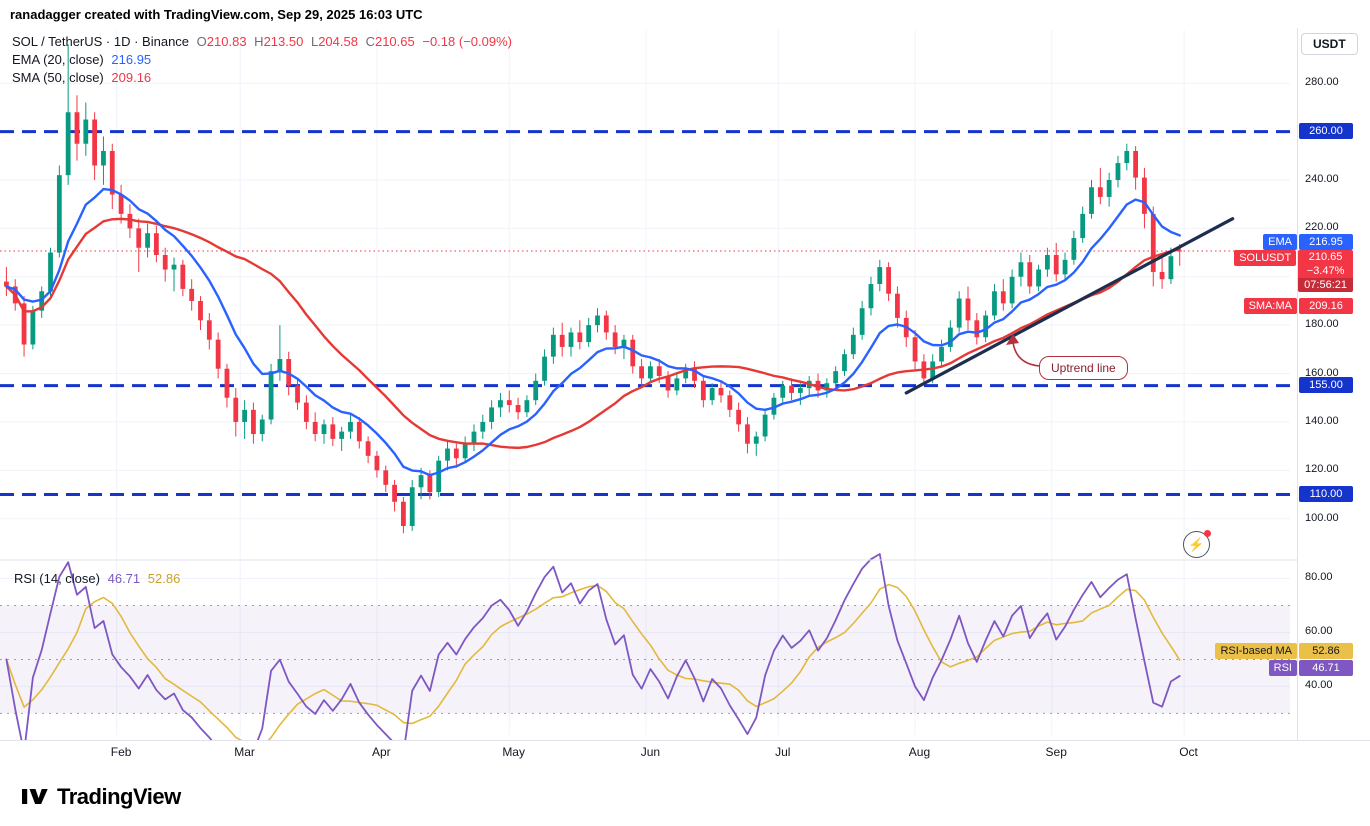  I want to click on time-tick-label-apr: Apr, so click(381, 752).